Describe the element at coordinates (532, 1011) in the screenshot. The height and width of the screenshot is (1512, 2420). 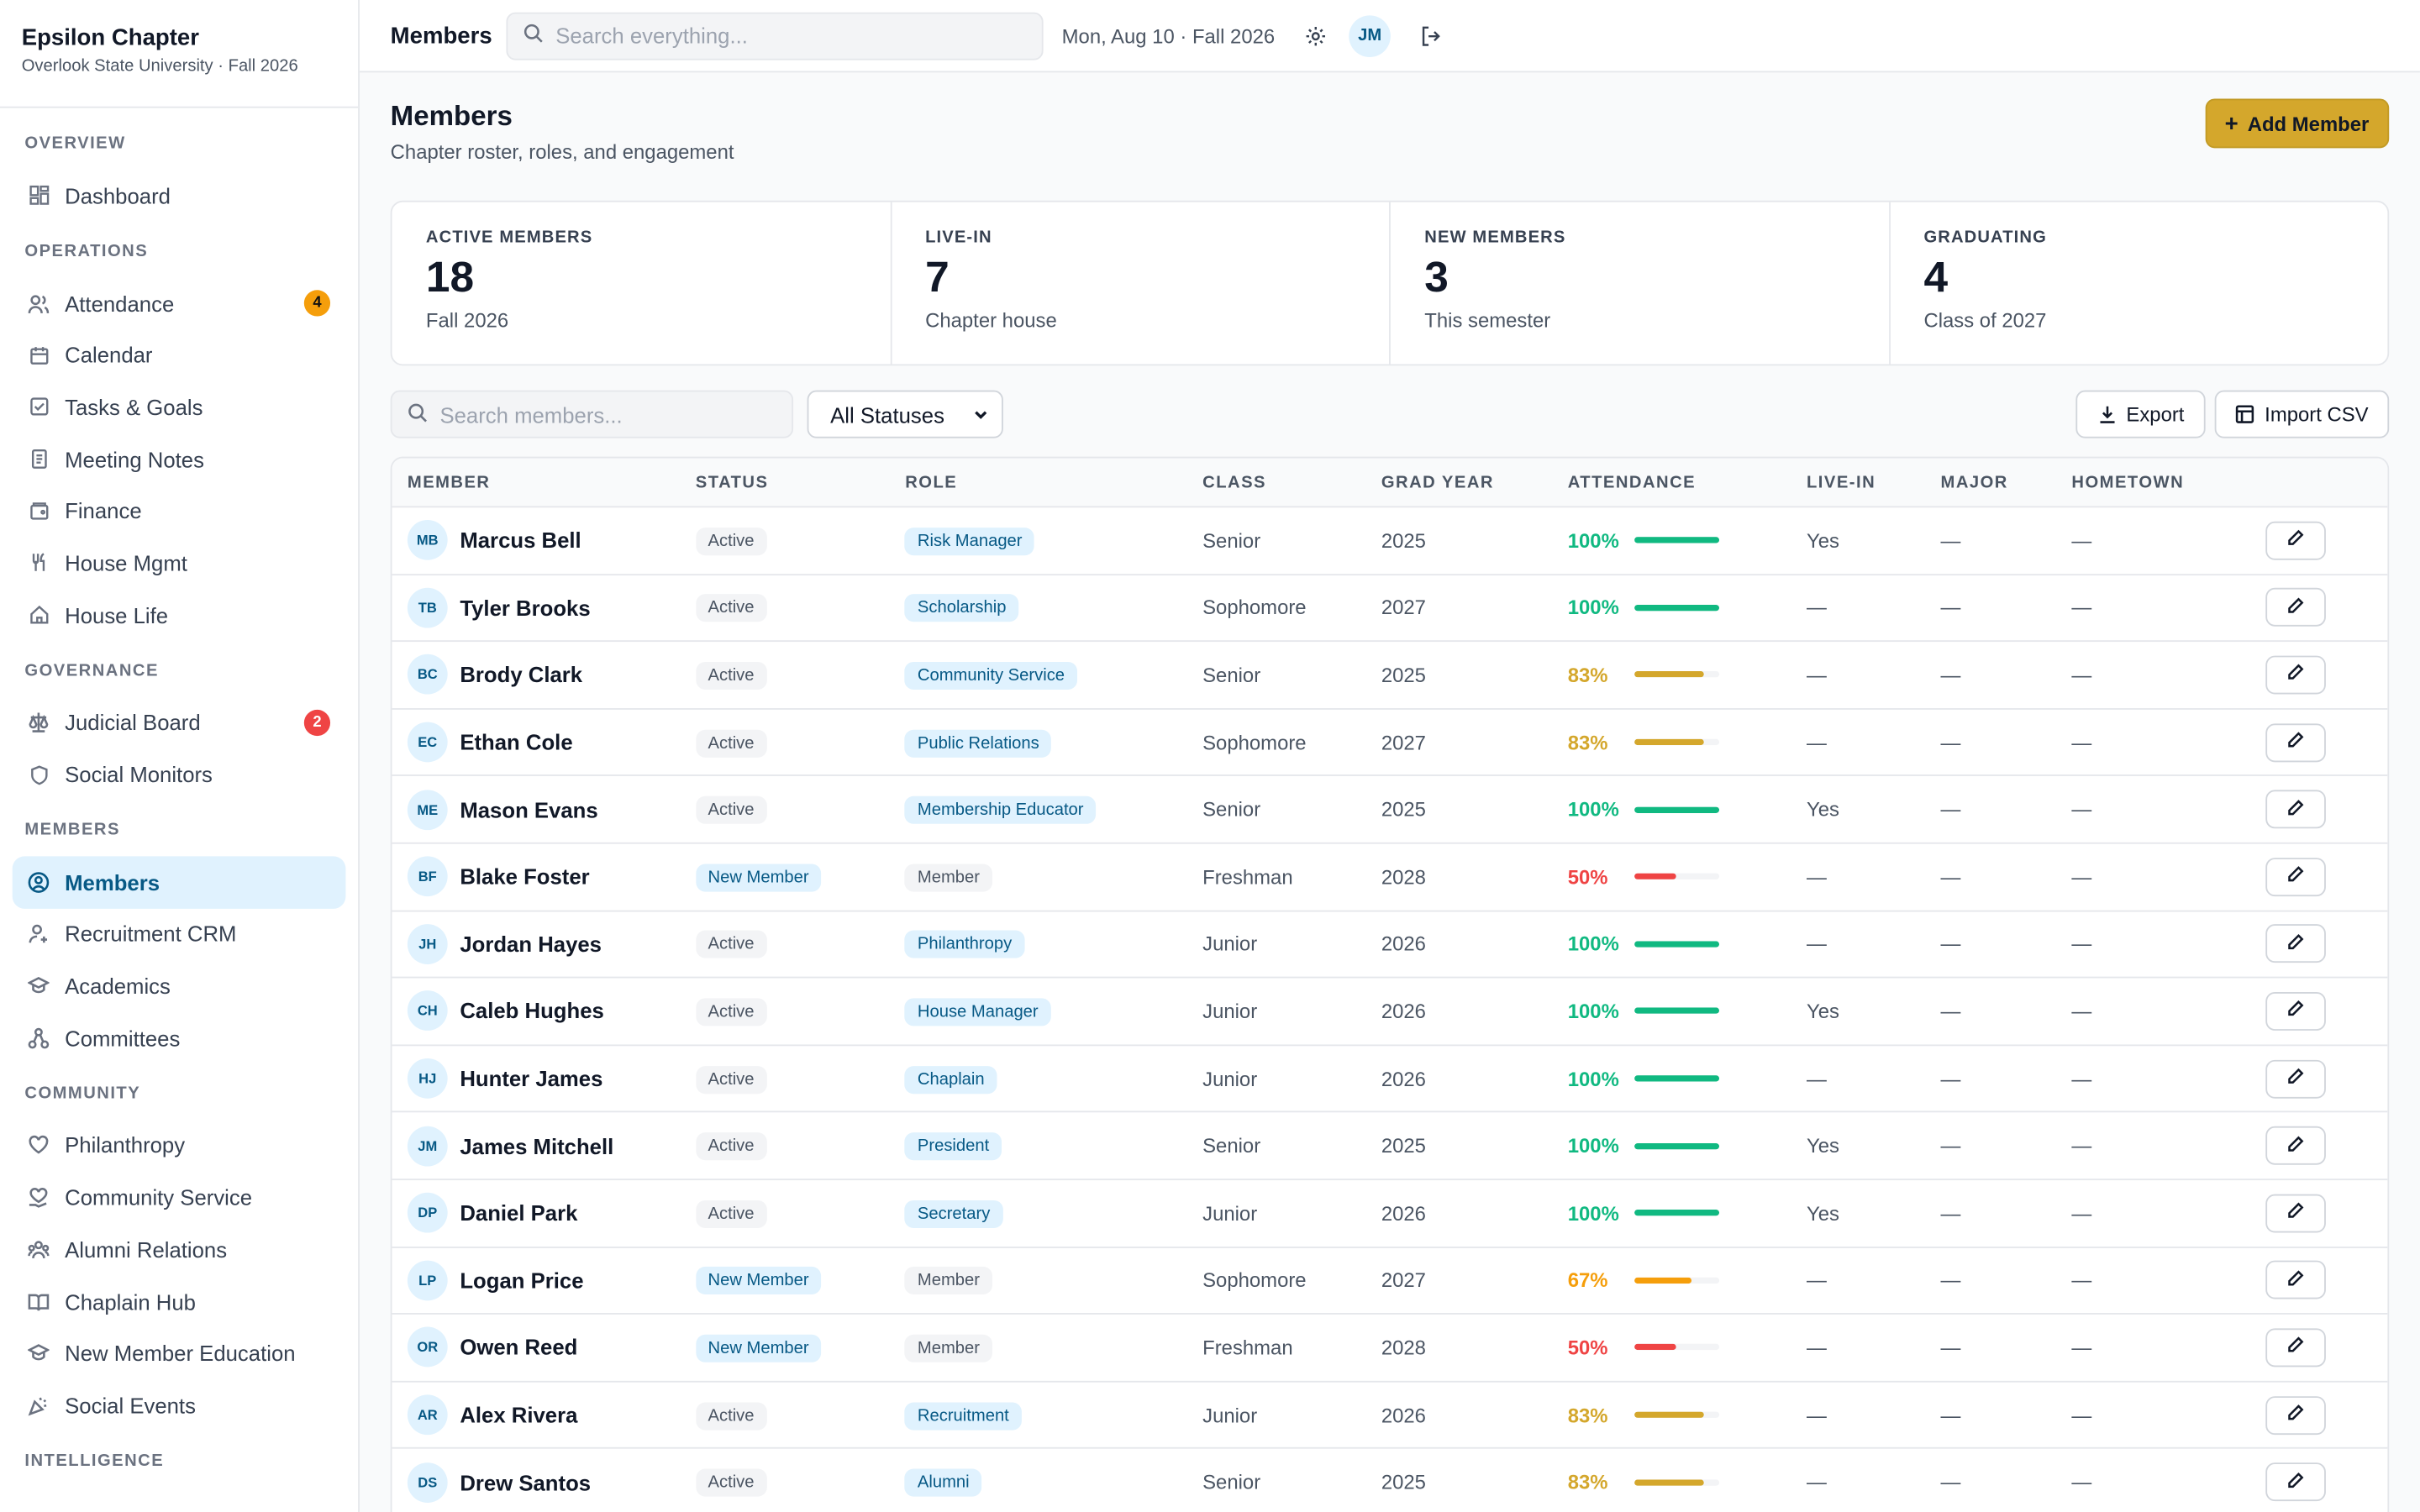
I see `member-name: Caleb Hughes` at that location.